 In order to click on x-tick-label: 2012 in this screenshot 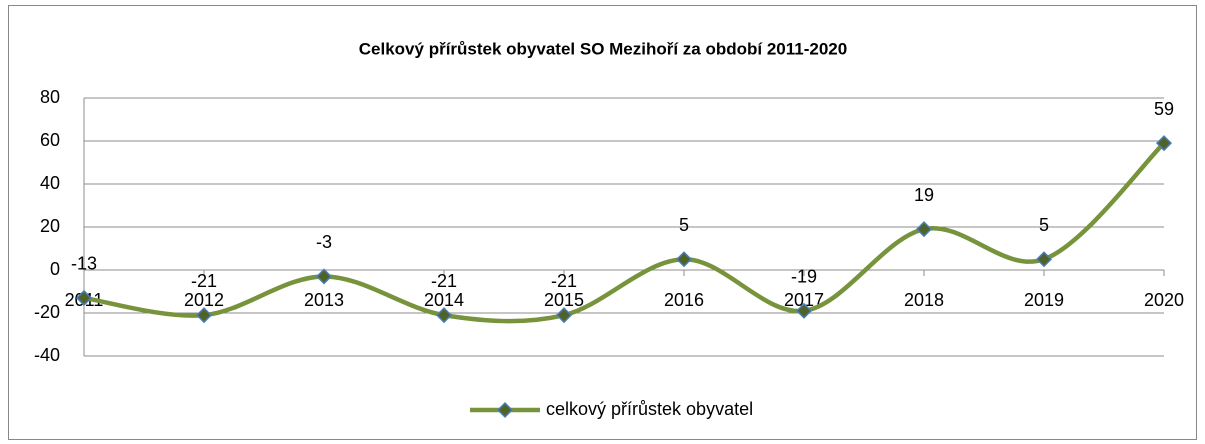, I will do `click(204, 300)`.